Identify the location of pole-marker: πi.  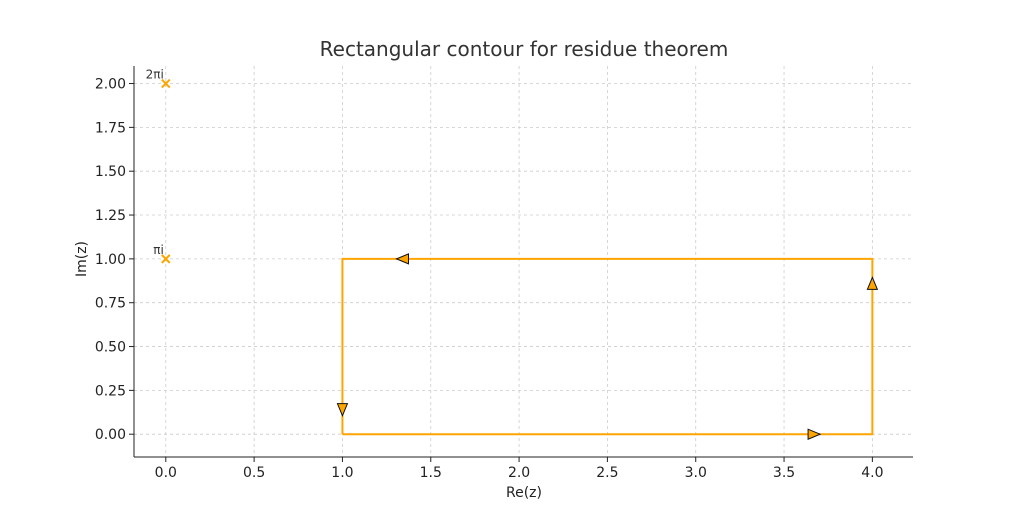
(162, 253).